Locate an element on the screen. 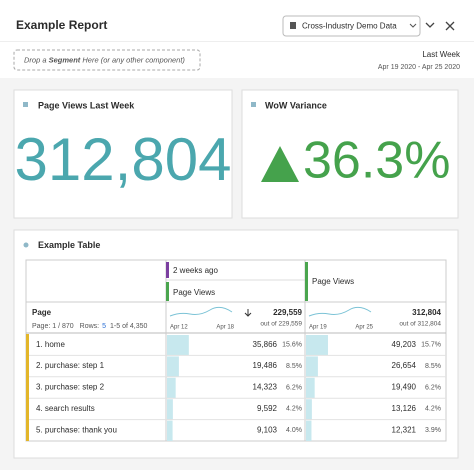 The image size is (474, 475). cell-value: 26,654 is located at coordinates (404, 365).